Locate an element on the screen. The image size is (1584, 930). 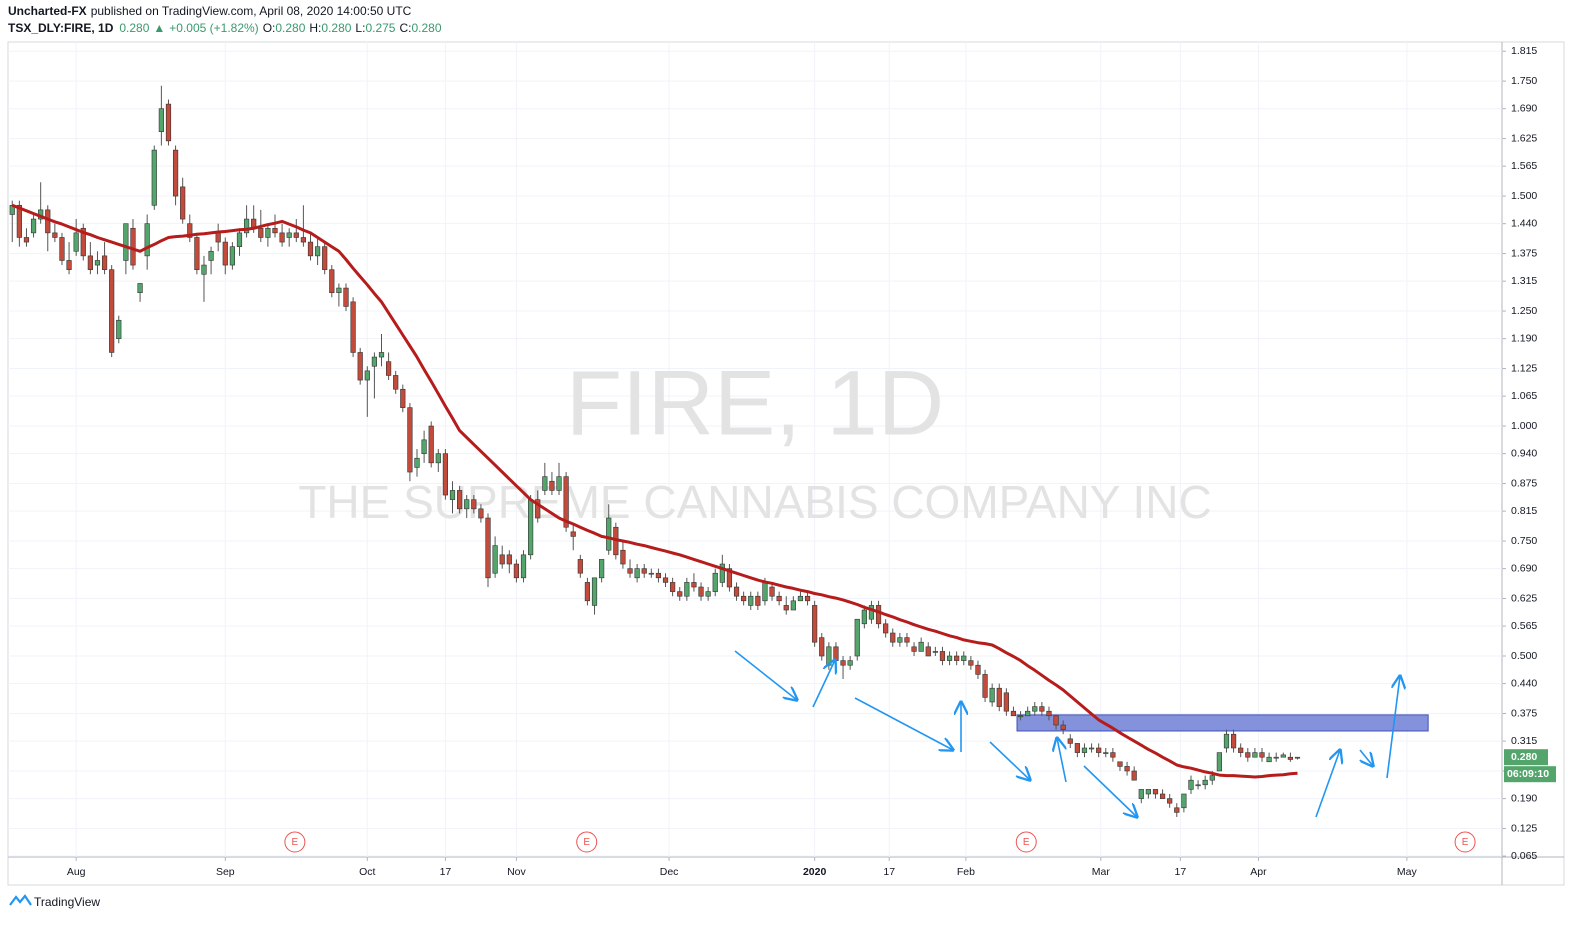
x-tick-label: Apr is located at coordinates (1258, 872).